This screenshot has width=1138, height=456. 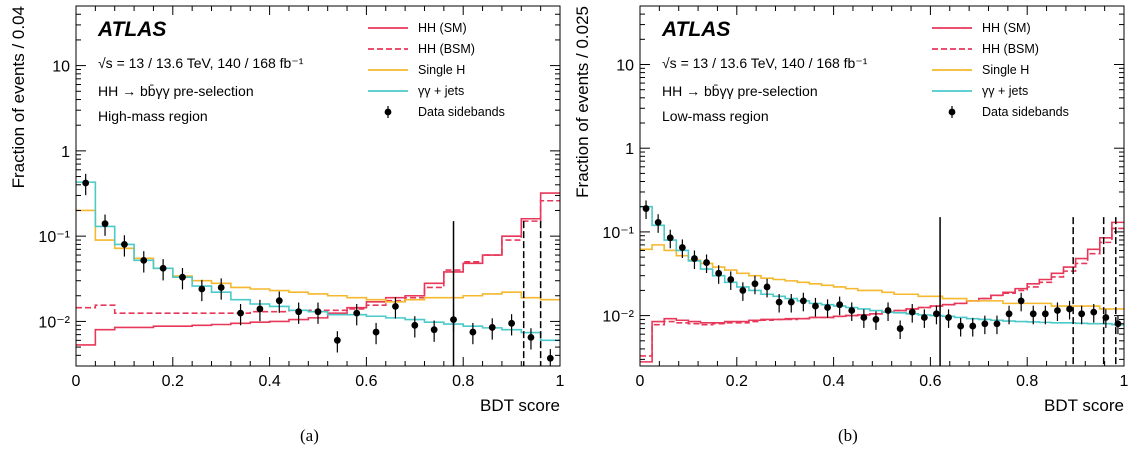 What do you see at coordinates (442, 28) in the screenshot?
I see `legend-label: HH (SM)` at bounding box center [442, 28].